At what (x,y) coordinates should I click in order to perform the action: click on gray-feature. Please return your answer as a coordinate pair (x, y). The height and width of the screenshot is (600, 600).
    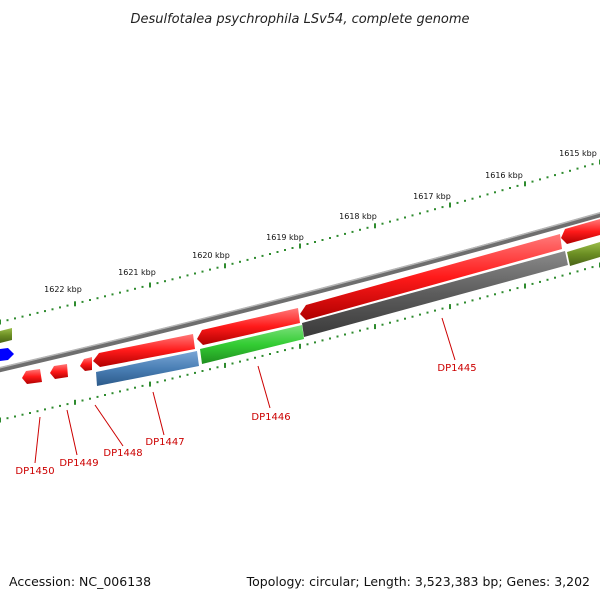
    Looking at the image, I should click on (435, 294).